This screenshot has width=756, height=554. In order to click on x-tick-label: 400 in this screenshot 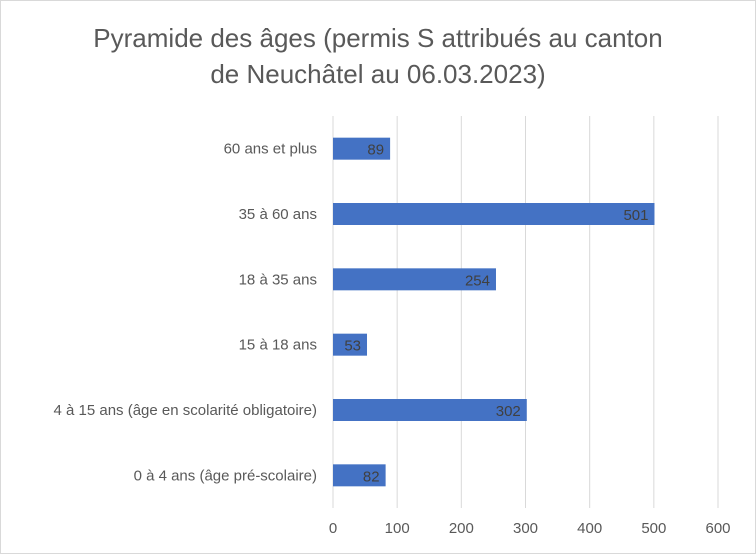, I will do `click(589, 528)`.